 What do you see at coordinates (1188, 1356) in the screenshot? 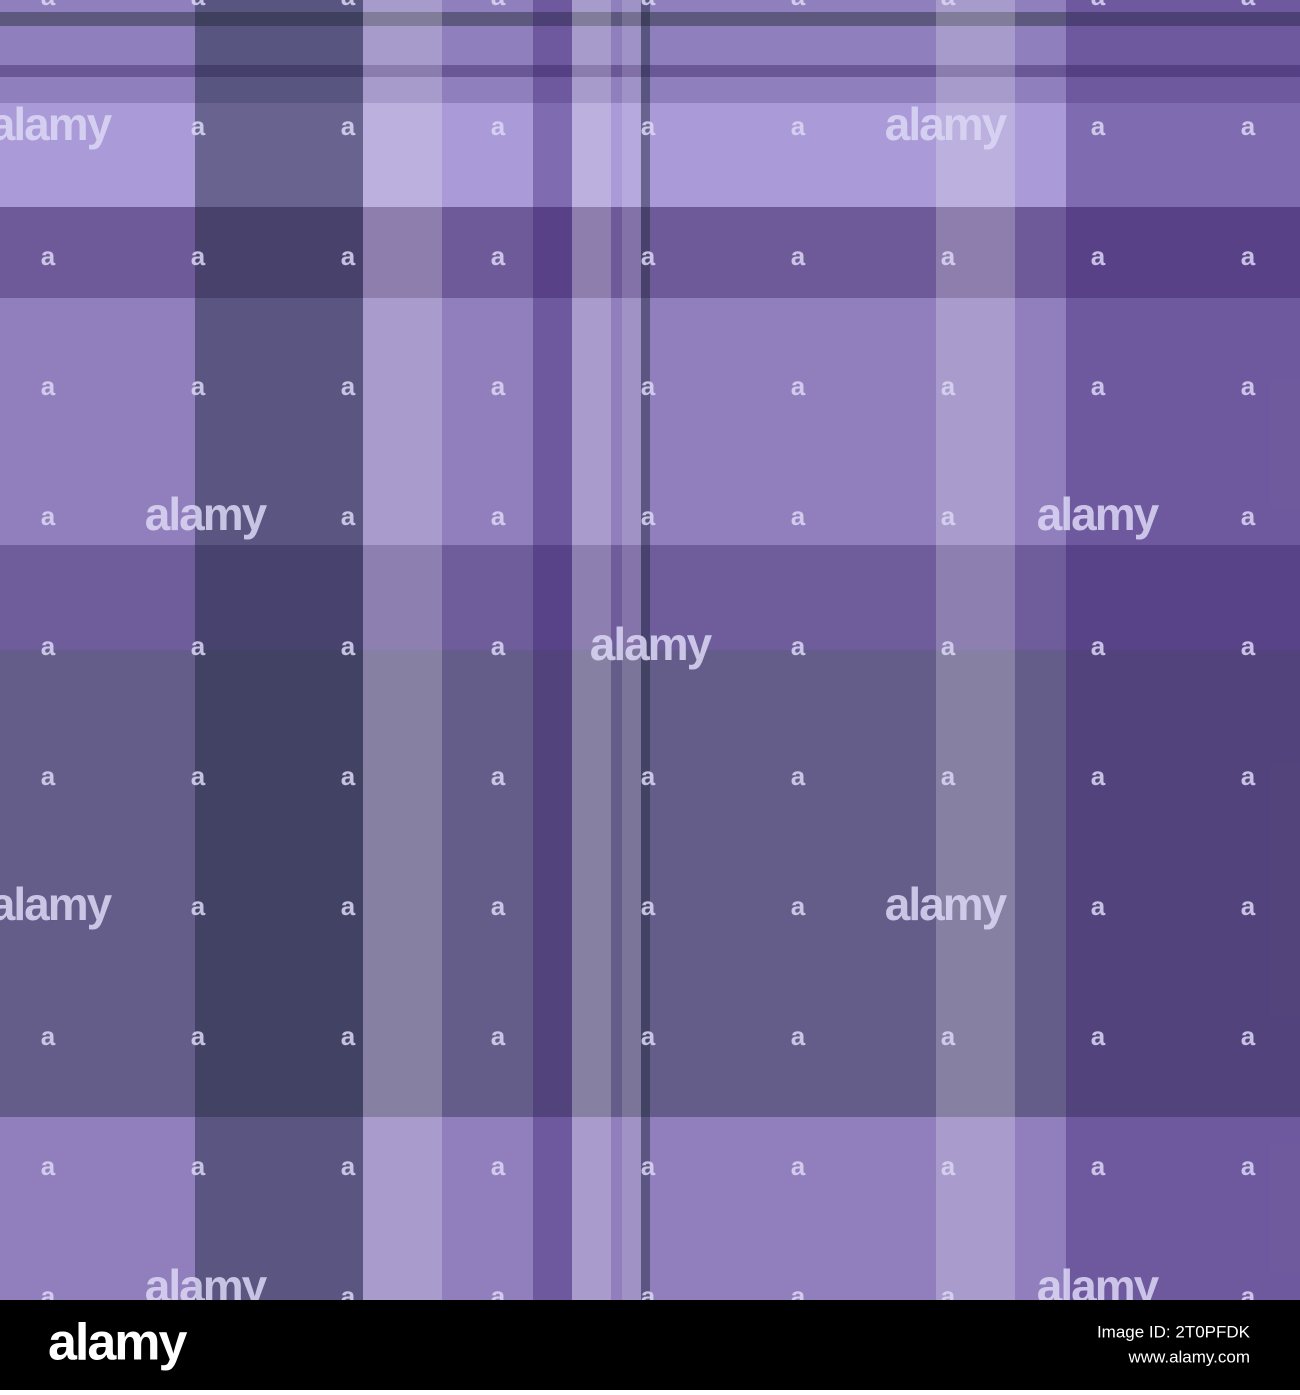
I see `footer-url: www.alamy.com` at bounding box center [1188, 1356].